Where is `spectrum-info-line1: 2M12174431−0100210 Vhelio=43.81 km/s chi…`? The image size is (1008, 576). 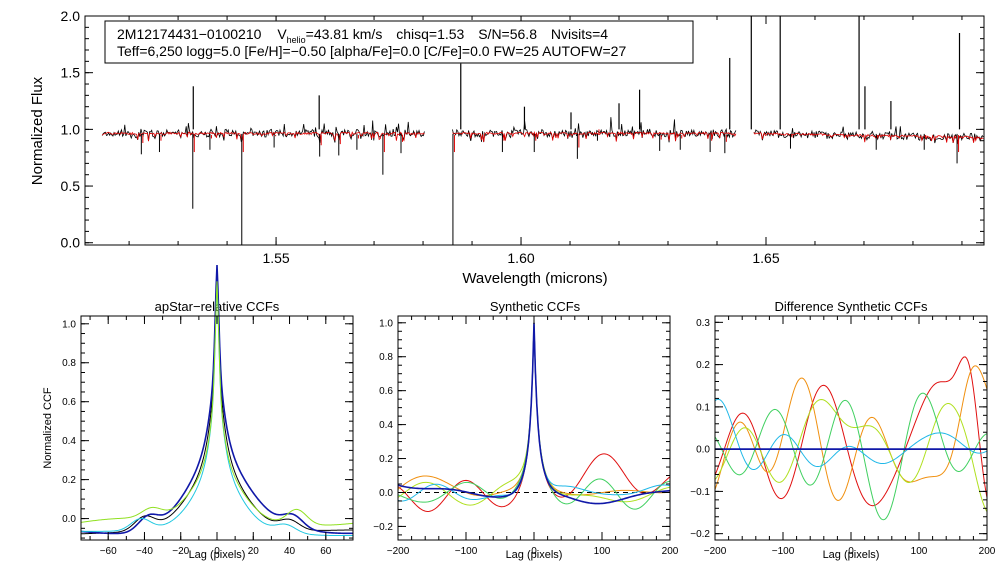 spectrum-info-line1: 2M12174431−0100210 Vhelio=43.81 km/s chi… is located at coordinates (362, 35).